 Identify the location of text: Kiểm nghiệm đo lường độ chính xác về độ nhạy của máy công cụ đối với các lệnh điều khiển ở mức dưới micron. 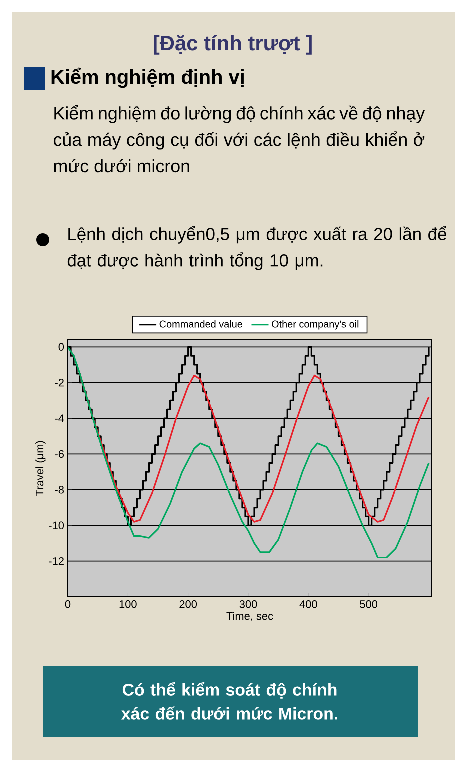
(240, 139).